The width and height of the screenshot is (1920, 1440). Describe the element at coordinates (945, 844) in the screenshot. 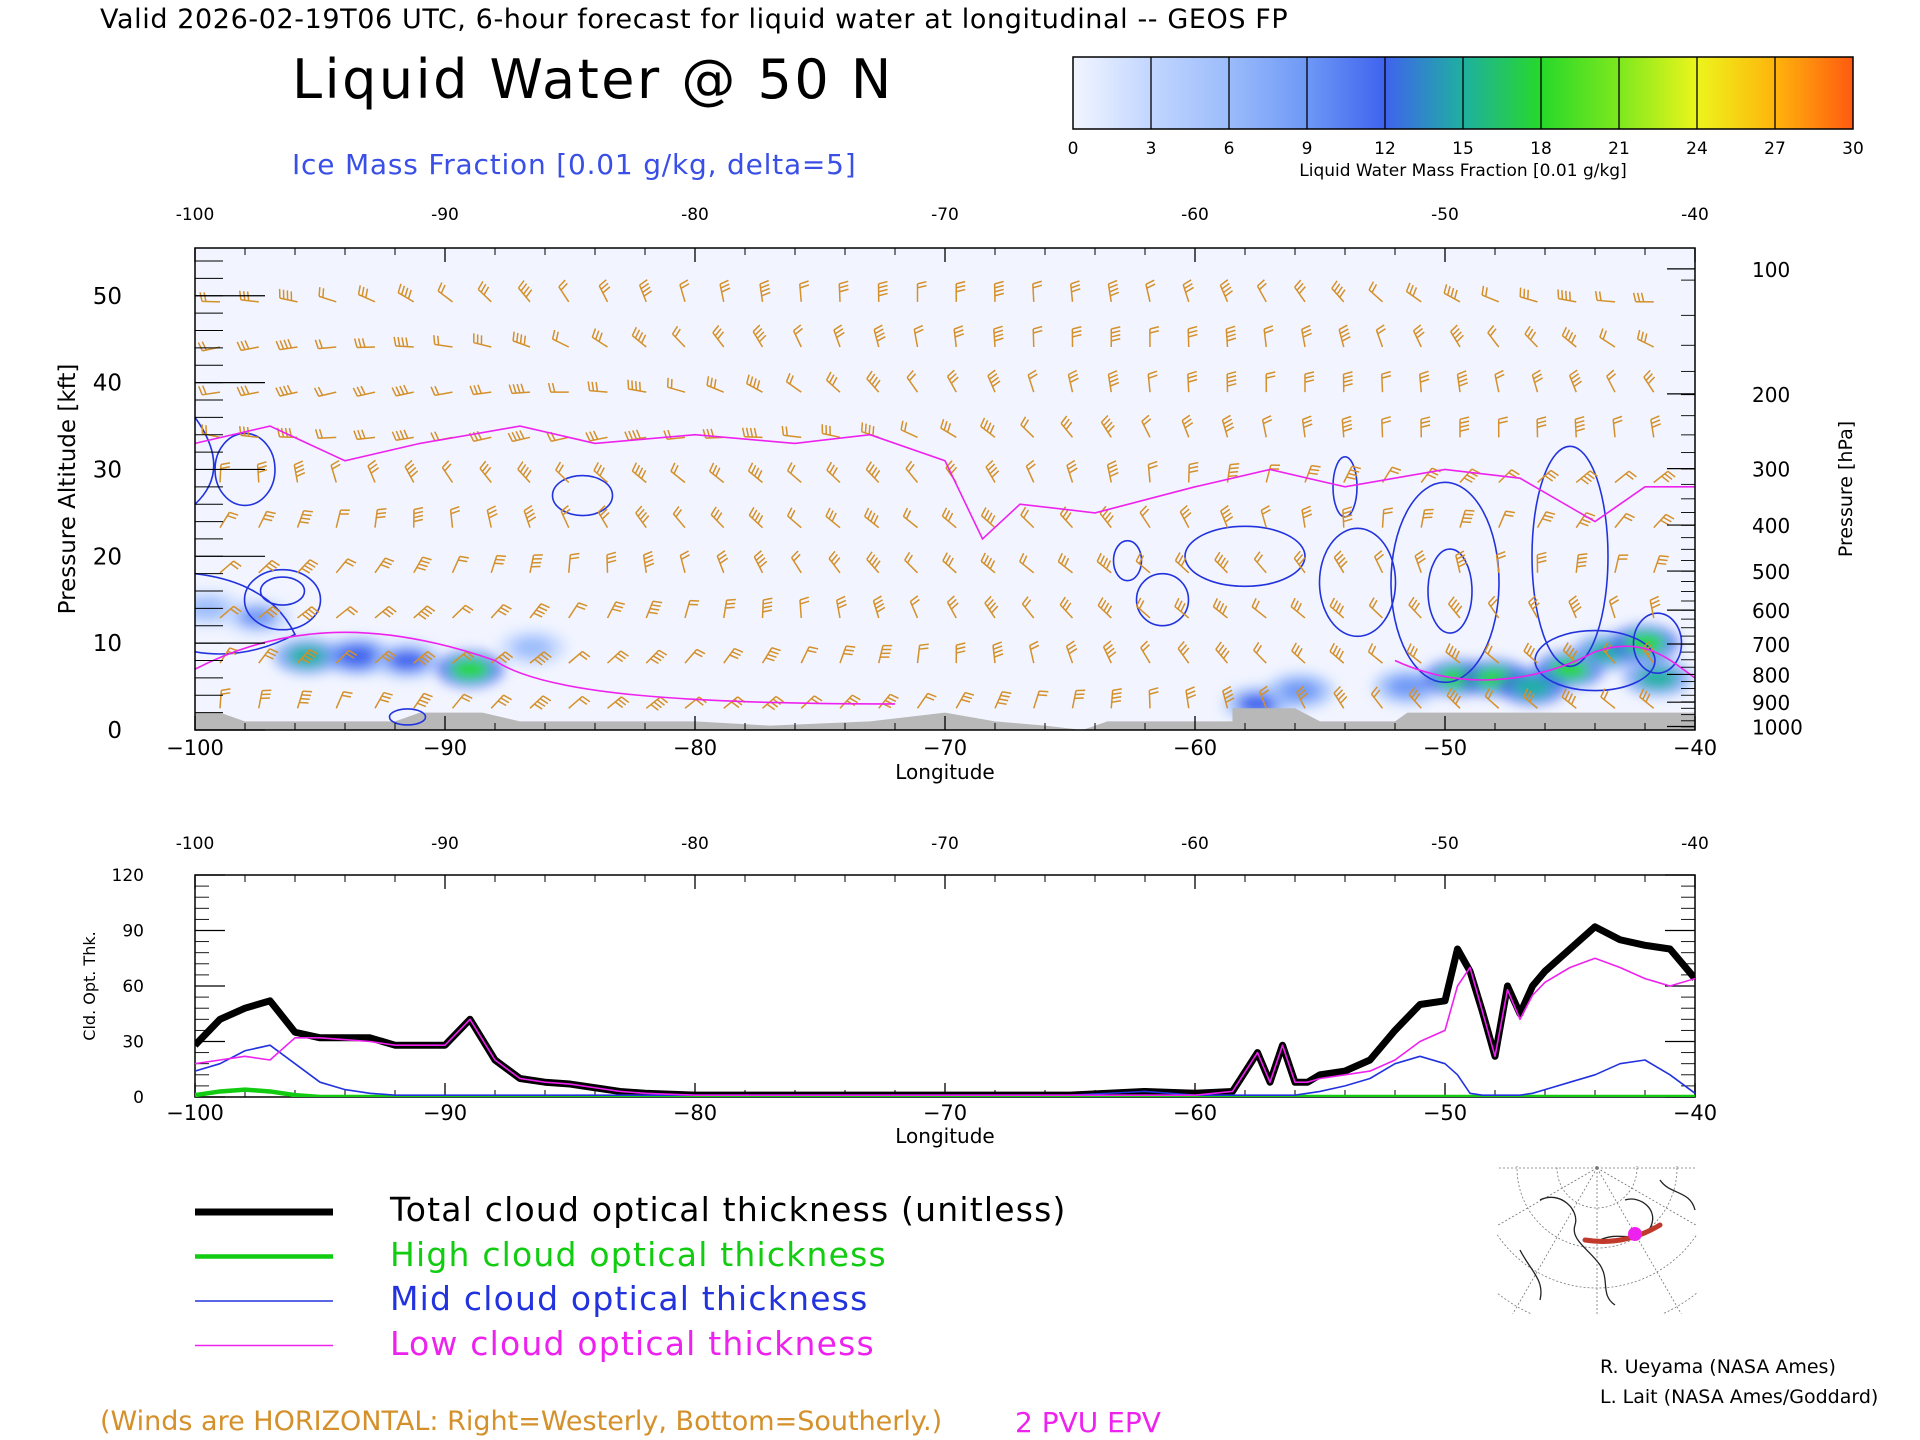

I see `top-axis-tick-label: -70` at that location.